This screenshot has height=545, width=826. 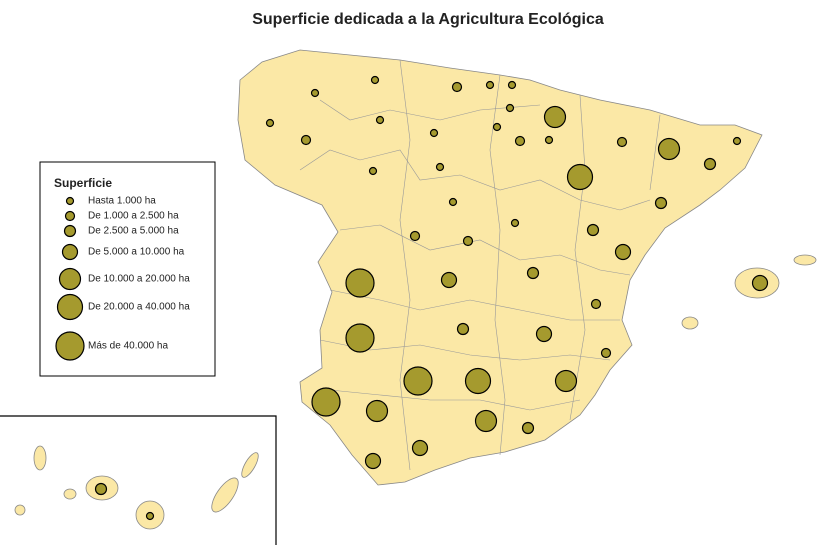 What do you see at coordinates (133, 231) in the screenshot?
I see `legend-label: De 2.500 a 5.000 ha` at bounding box center [133, 231].